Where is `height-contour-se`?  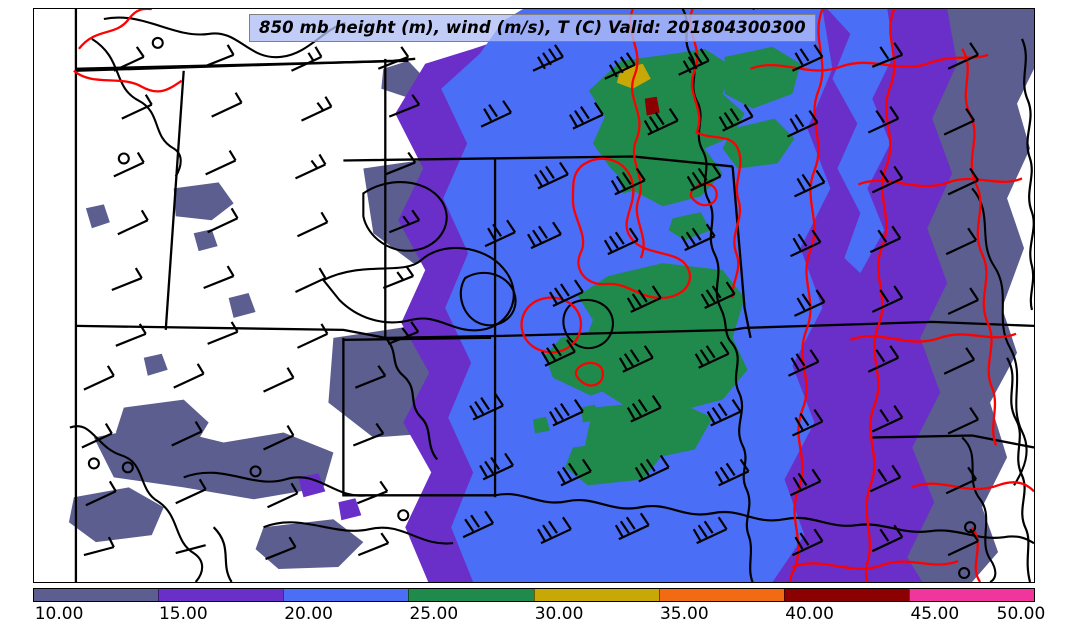 height-contour-se is located at coordinates (972, 487).